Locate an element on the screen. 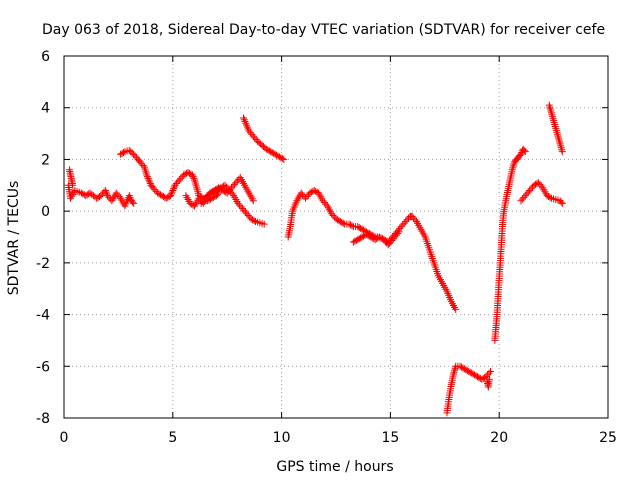  y-tick-label: -2 is located at coordinates (43, 264).